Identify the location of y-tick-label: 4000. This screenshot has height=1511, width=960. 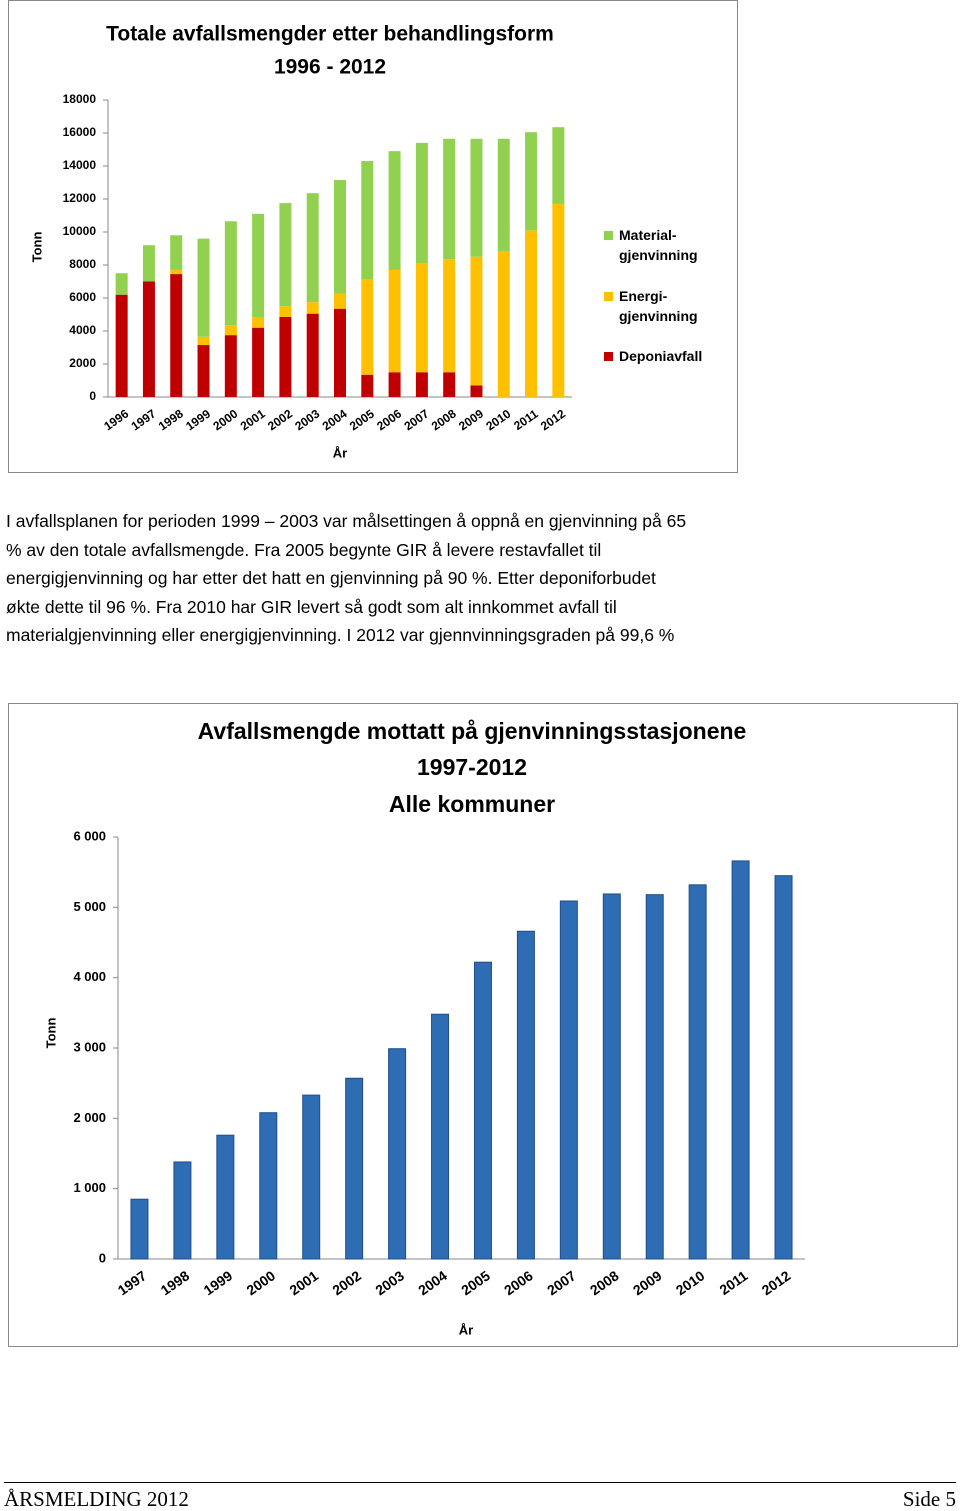
(82, 330).